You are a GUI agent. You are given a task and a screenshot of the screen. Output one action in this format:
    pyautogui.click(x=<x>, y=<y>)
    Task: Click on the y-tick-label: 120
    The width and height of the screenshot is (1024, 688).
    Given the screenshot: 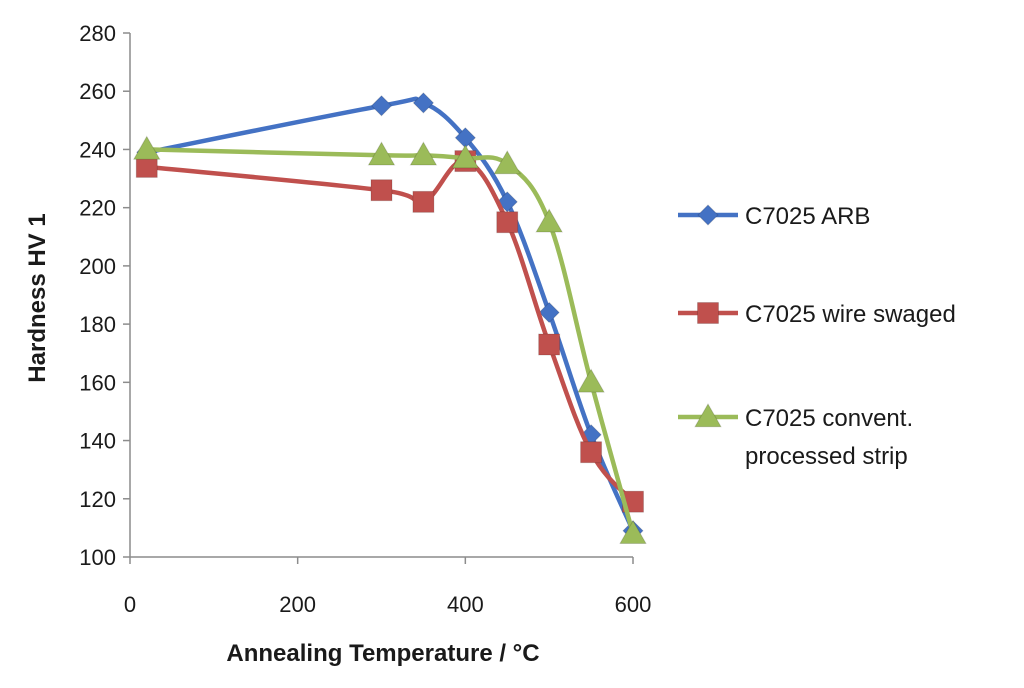 What is the action you would take?
    pyautogui.click(x=97, y=499)
    